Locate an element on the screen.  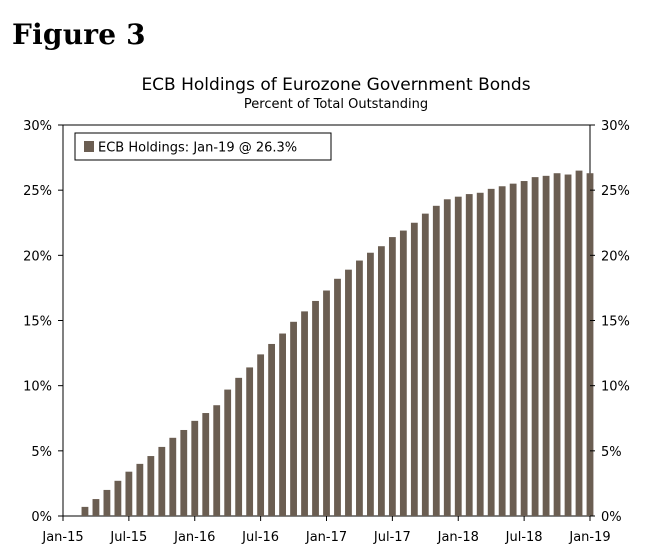
legend: ECB Holdings: Jan-19 @ 26.3% is located at coordinates (203, 146).